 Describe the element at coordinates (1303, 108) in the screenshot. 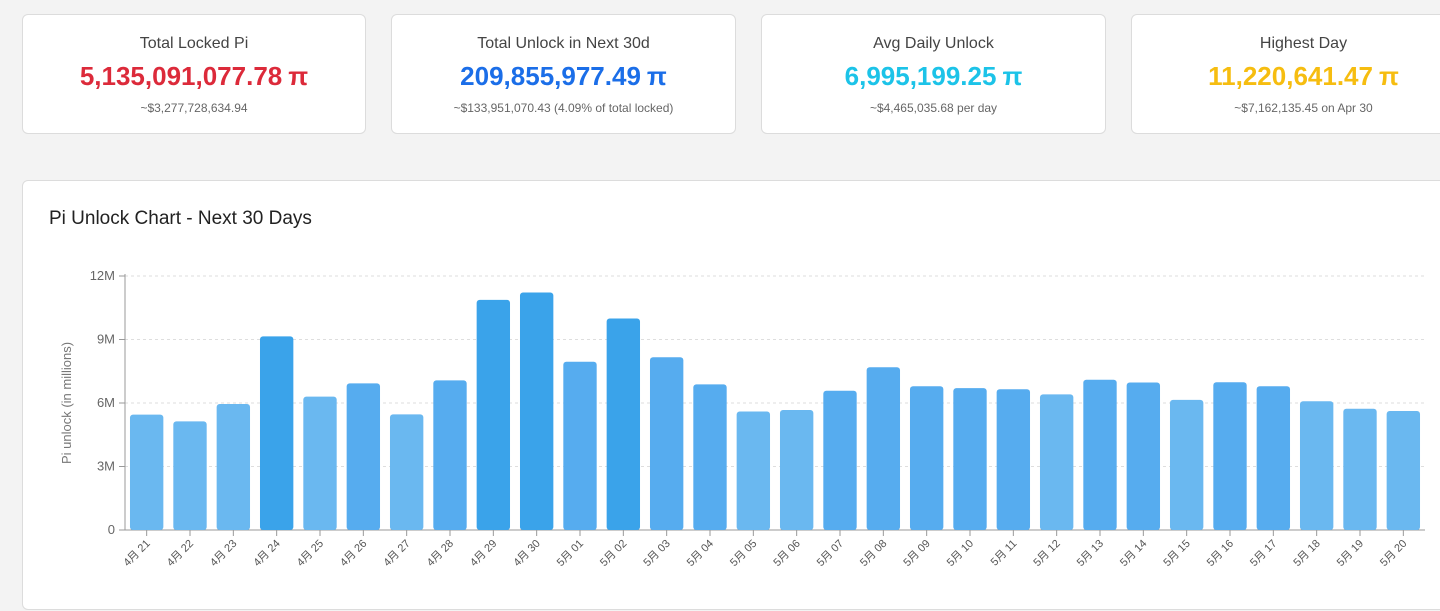

I see `card-subtext: ~$7,162,135.45 on Apr 30` at that location.